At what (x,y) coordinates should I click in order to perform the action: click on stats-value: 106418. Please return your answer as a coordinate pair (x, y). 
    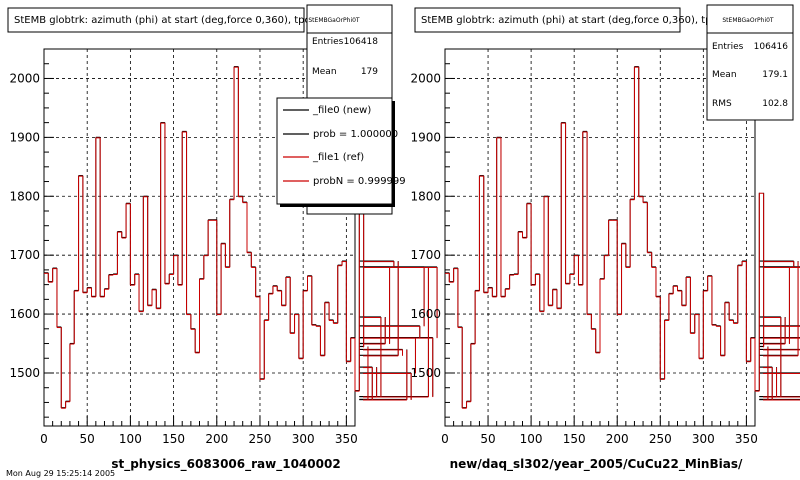
    Looking at the image, I should click on (361, 42).